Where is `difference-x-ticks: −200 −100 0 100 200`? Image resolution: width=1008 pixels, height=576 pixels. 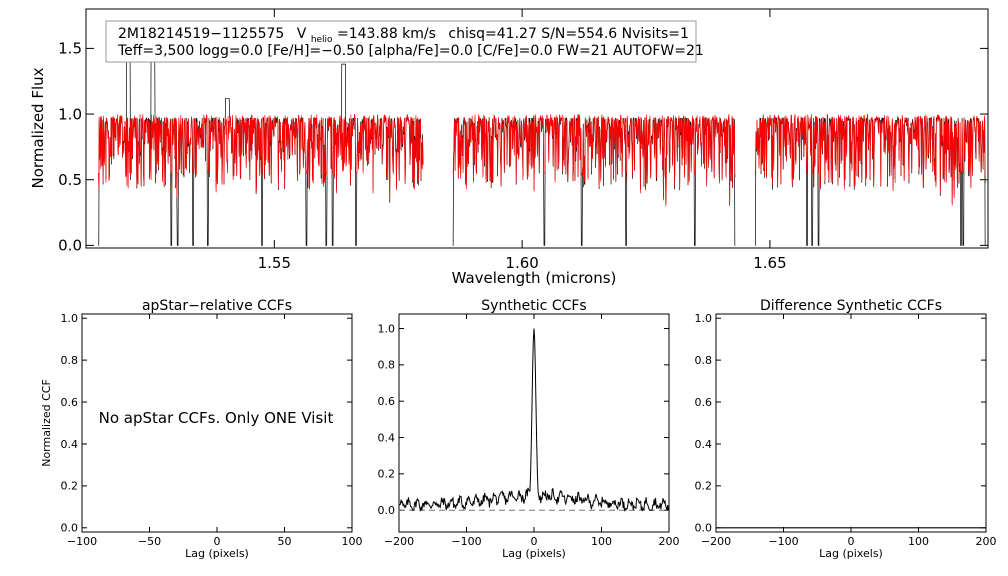
difference-x-ticks: −200 −100 0 100 200 is located at coordinates (849, 431).